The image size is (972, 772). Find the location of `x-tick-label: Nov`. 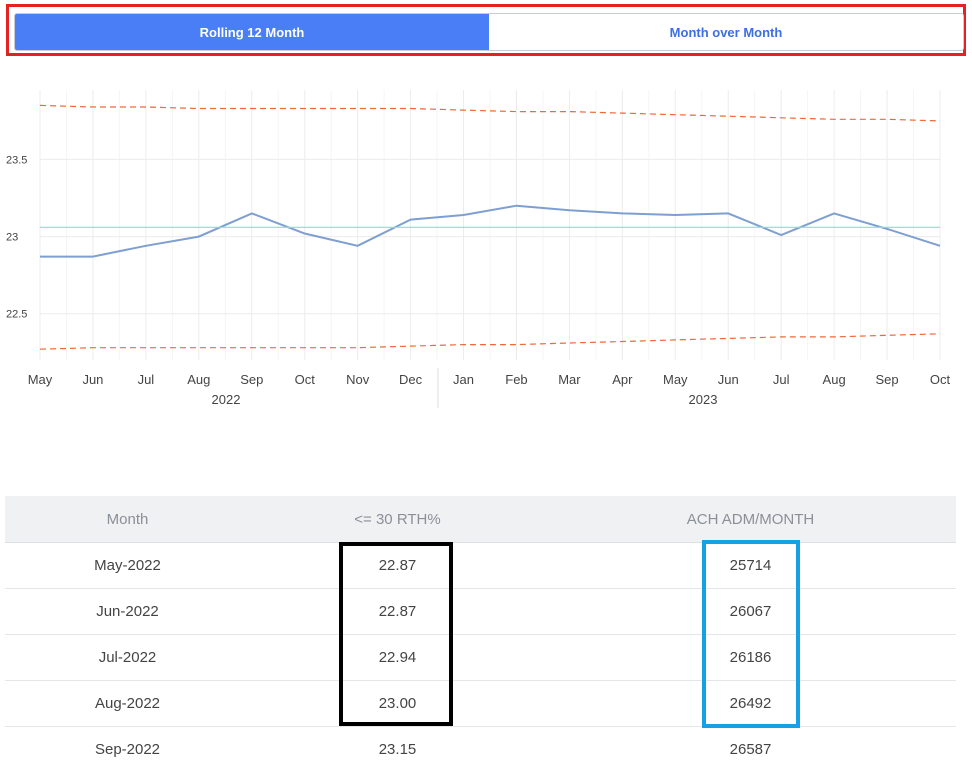

x-tick-label: Nov is located at coordinates (358, 379).